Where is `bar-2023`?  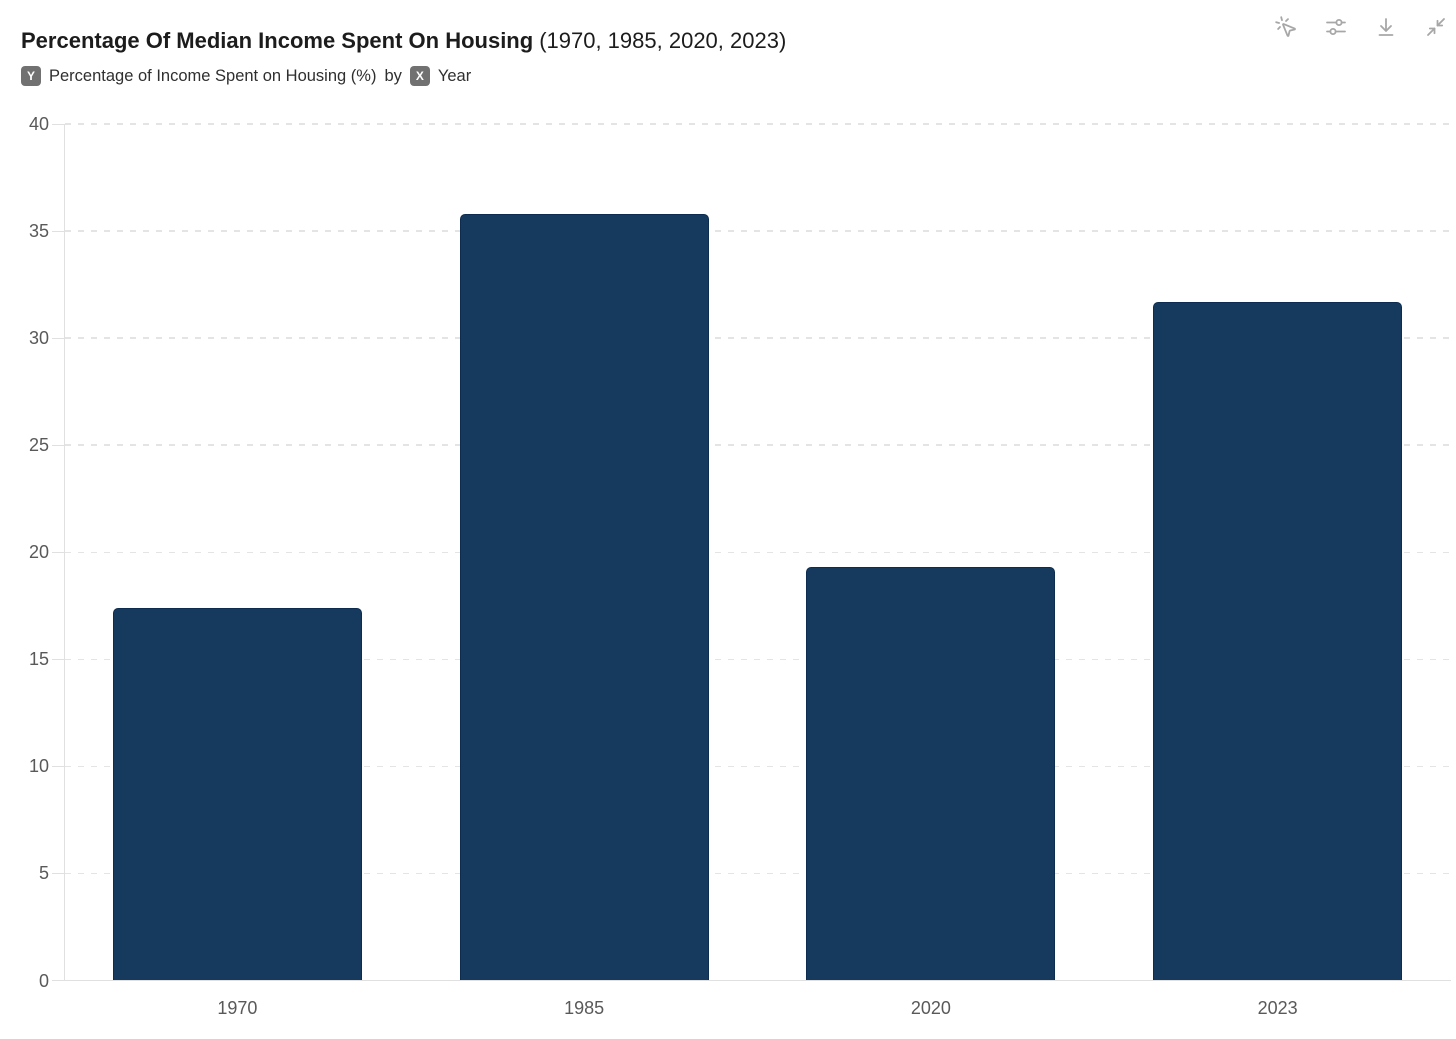 bar-2023 is located at coordinates (1278, 641).